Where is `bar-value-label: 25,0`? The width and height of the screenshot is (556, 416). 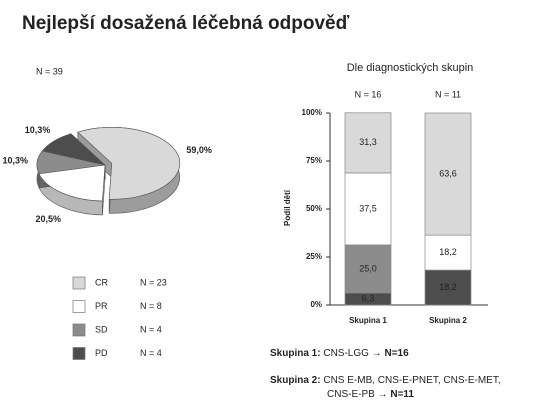
bar-value-label: 25,0 is located at coordinates (368, 268).